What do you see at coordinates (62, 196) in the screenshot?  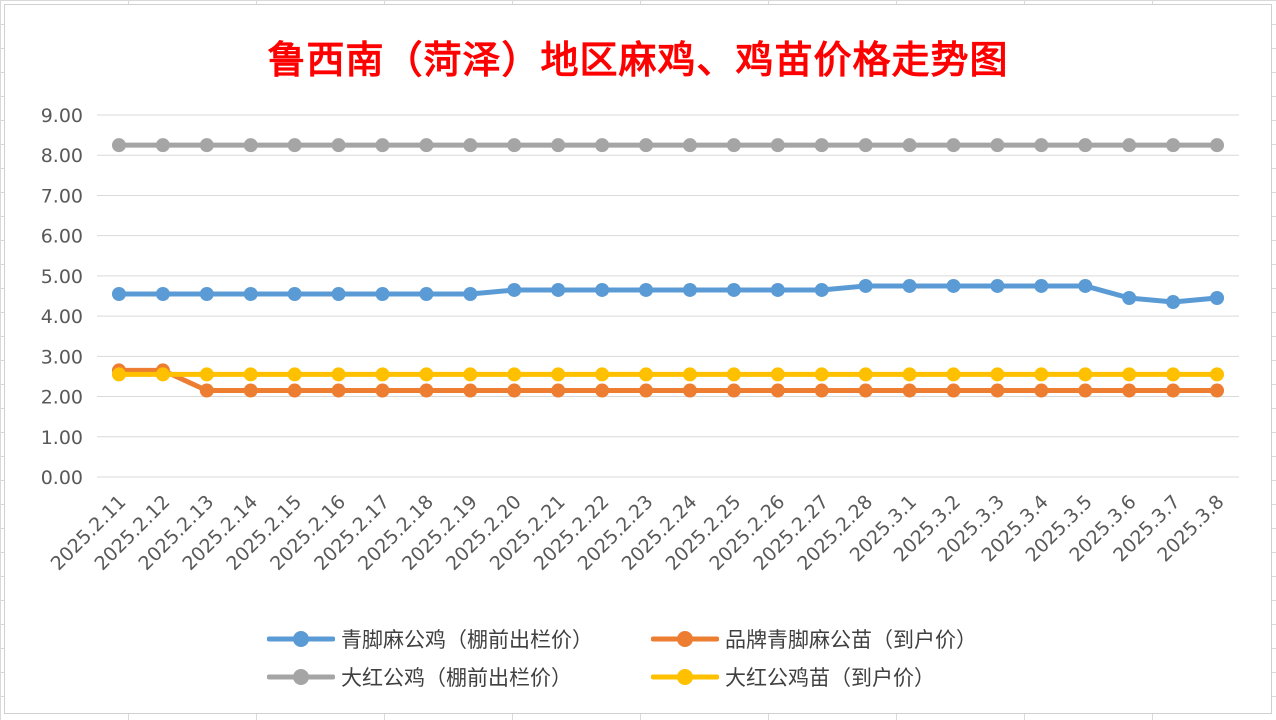 I see `y-tick-label: 7.00` at bounding box center [62, 196].